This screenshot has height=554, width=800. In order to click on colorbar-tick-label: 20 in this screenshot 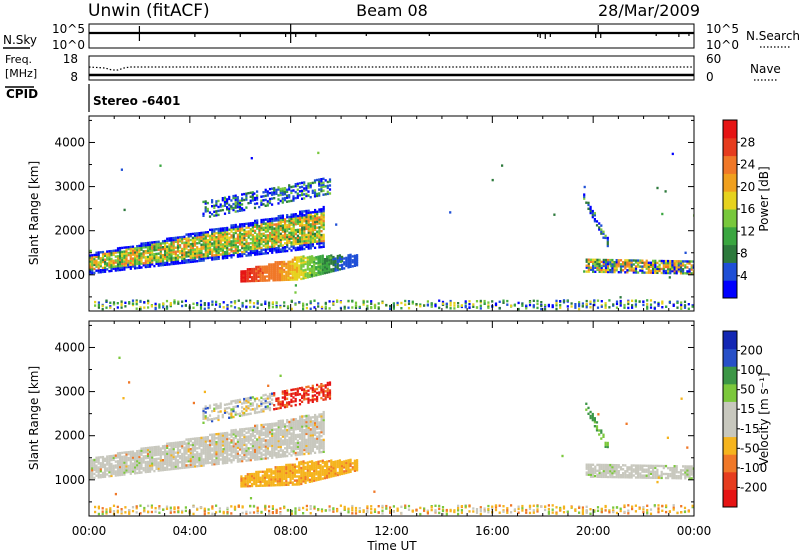, I will do `click(747, 187)`.